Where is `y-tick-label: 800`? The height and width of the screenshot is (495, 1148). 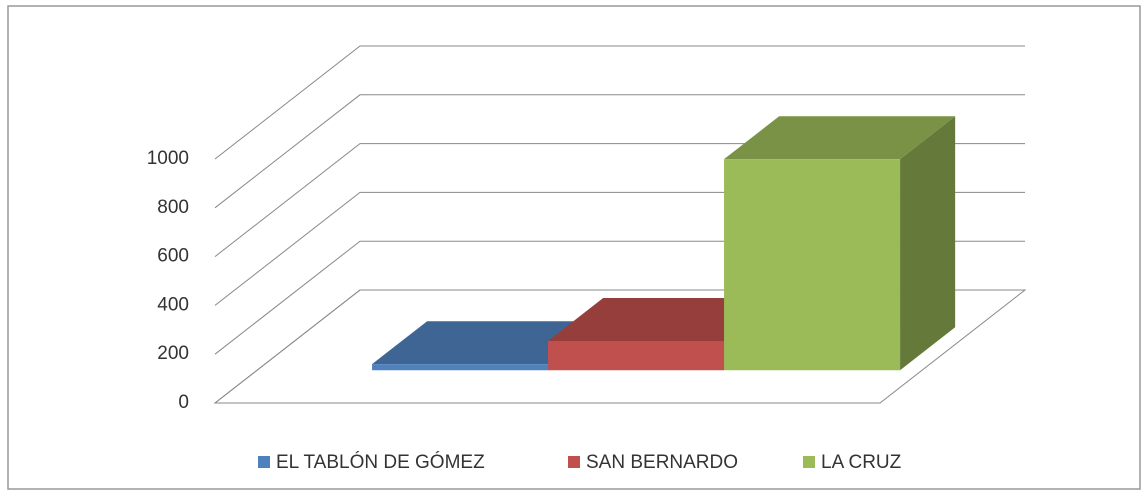 y-tick-label: 800 is located at coordinates (173, 207).